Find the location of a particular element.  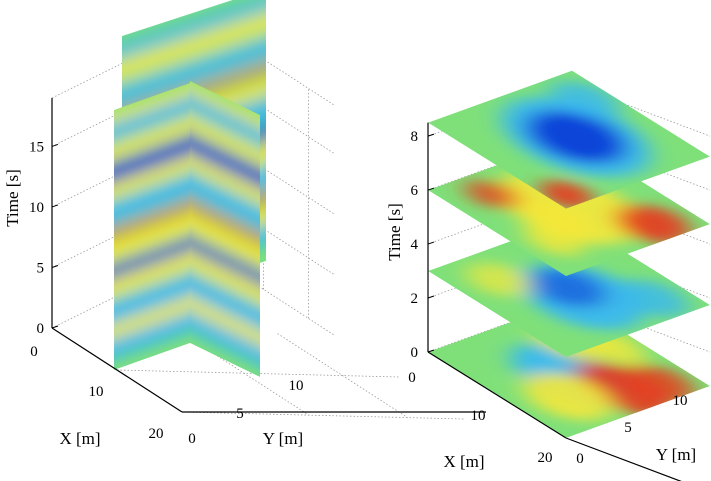

z-tick-label: 15 is located at coordinates (36, 147).